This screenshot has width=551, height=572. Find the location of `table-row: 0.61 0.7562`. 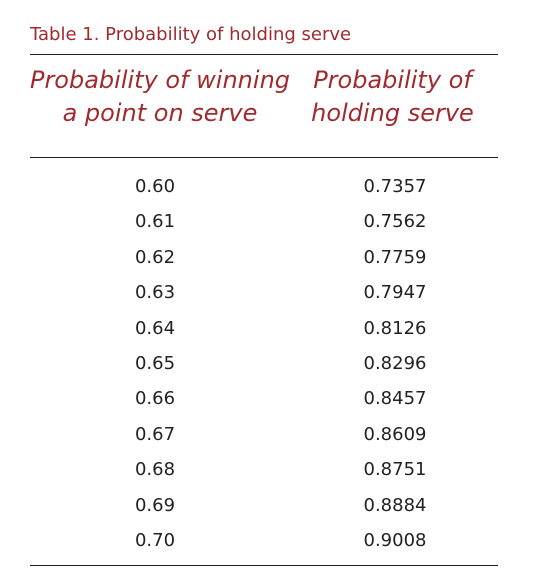

table-row: 0.61 0.7562 is located at coordinates (275, 221).